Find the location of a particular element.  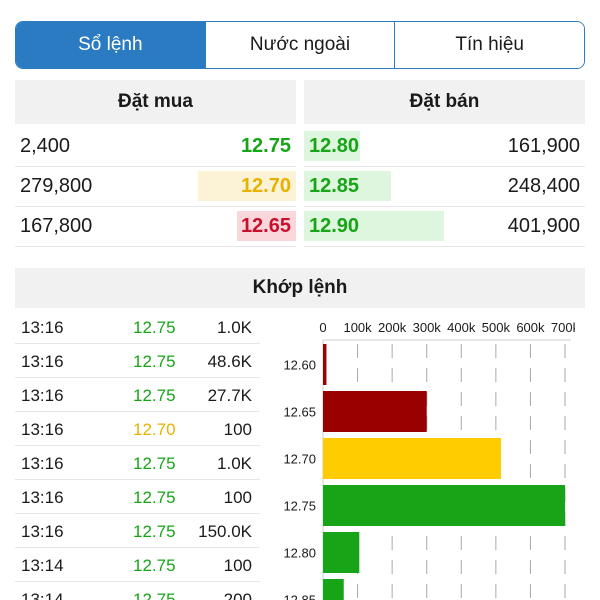

bar-12.65 is located at coordinates (375, 411).